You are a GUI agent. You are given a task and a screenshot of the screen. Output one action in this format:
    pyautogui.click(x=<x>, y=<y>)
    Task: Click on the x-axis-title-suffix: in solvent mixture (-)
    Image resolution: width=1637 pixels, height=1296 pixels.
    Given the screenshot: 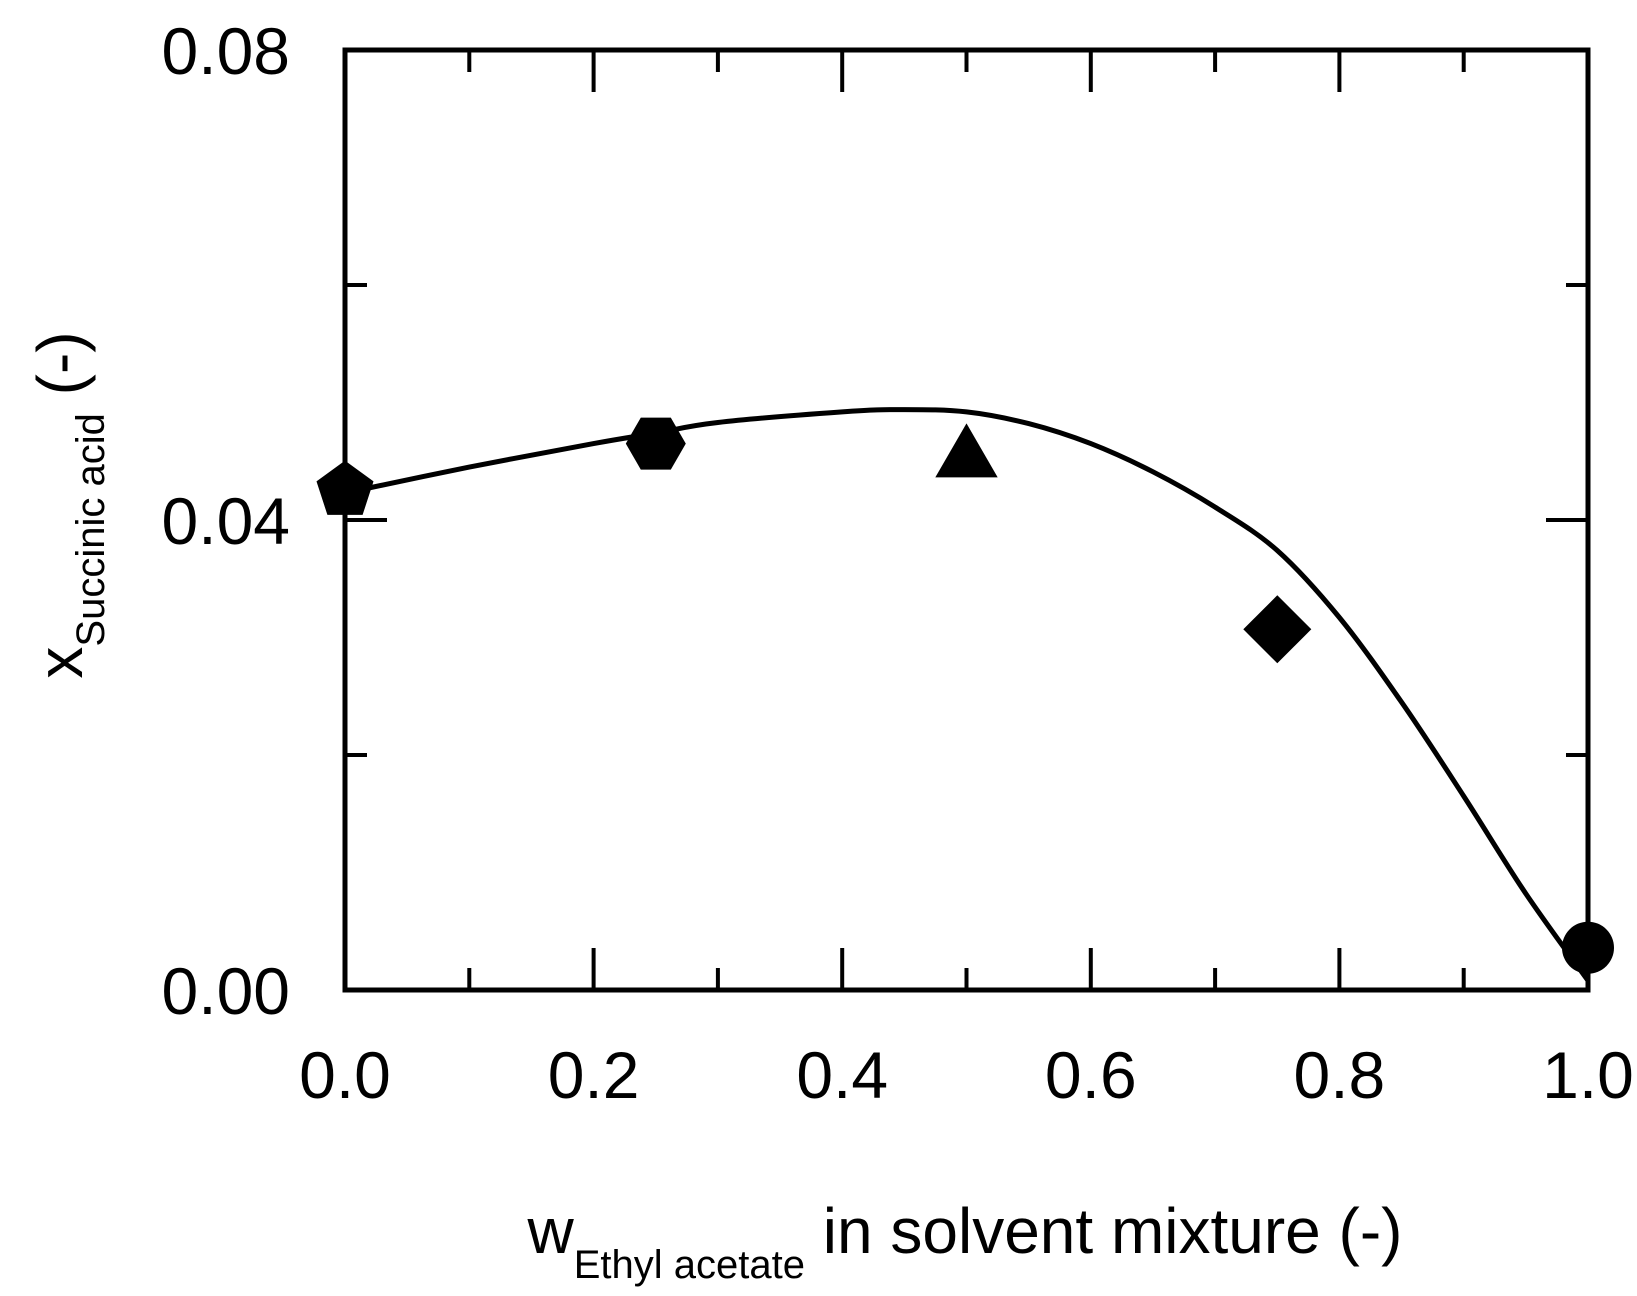 What is the action you would take?
    pyautogui.click(x=1103, y=1231)
    